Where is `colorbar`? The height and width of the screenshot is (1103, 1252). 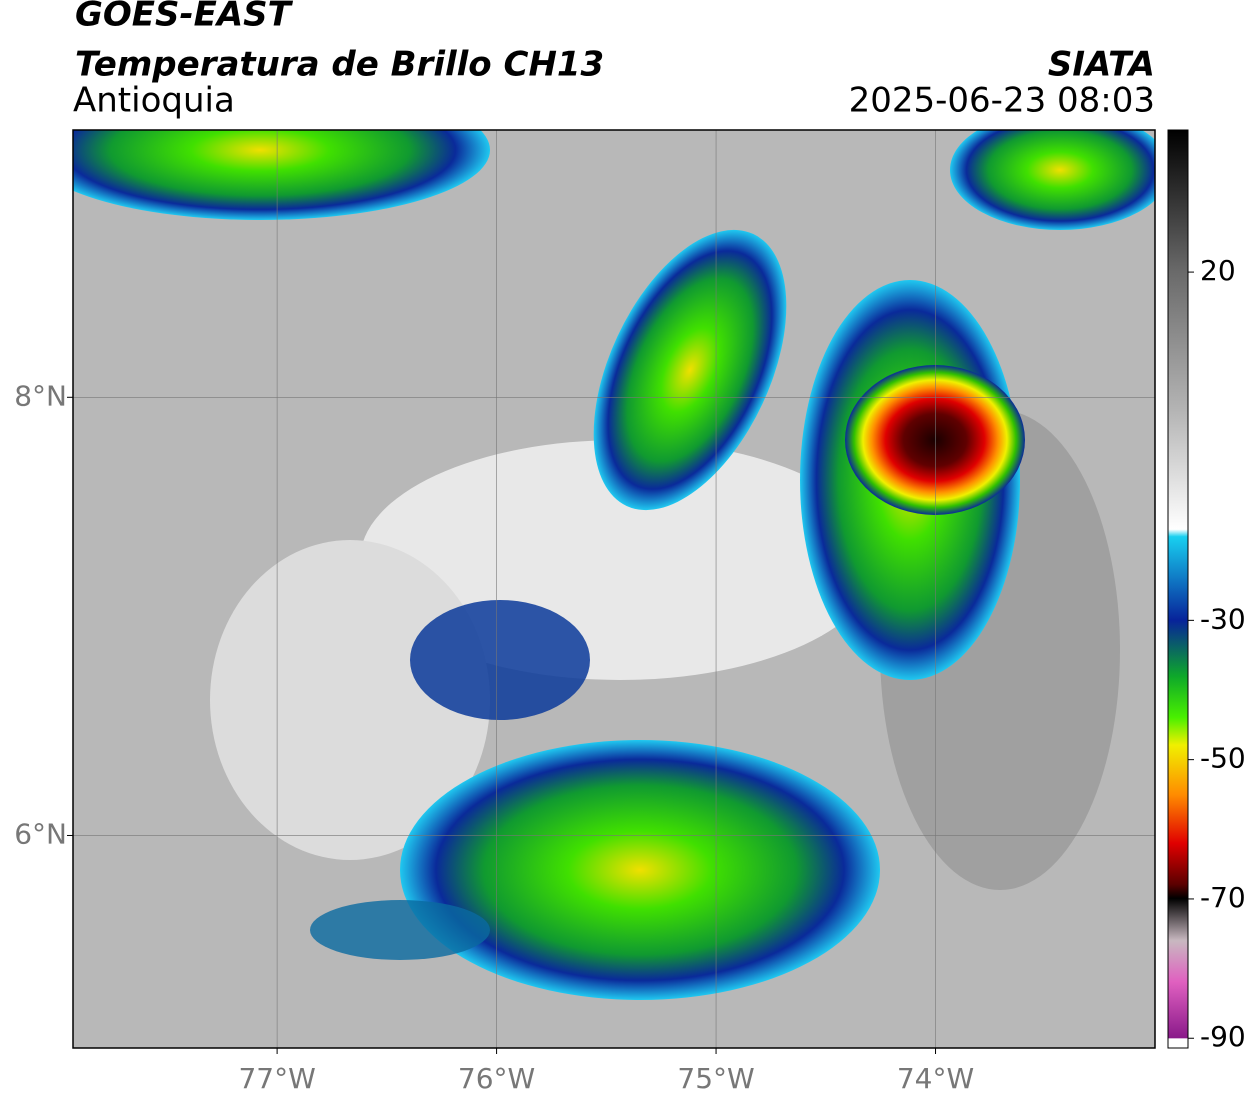 colorbar is located at coordinates (1178, 589).